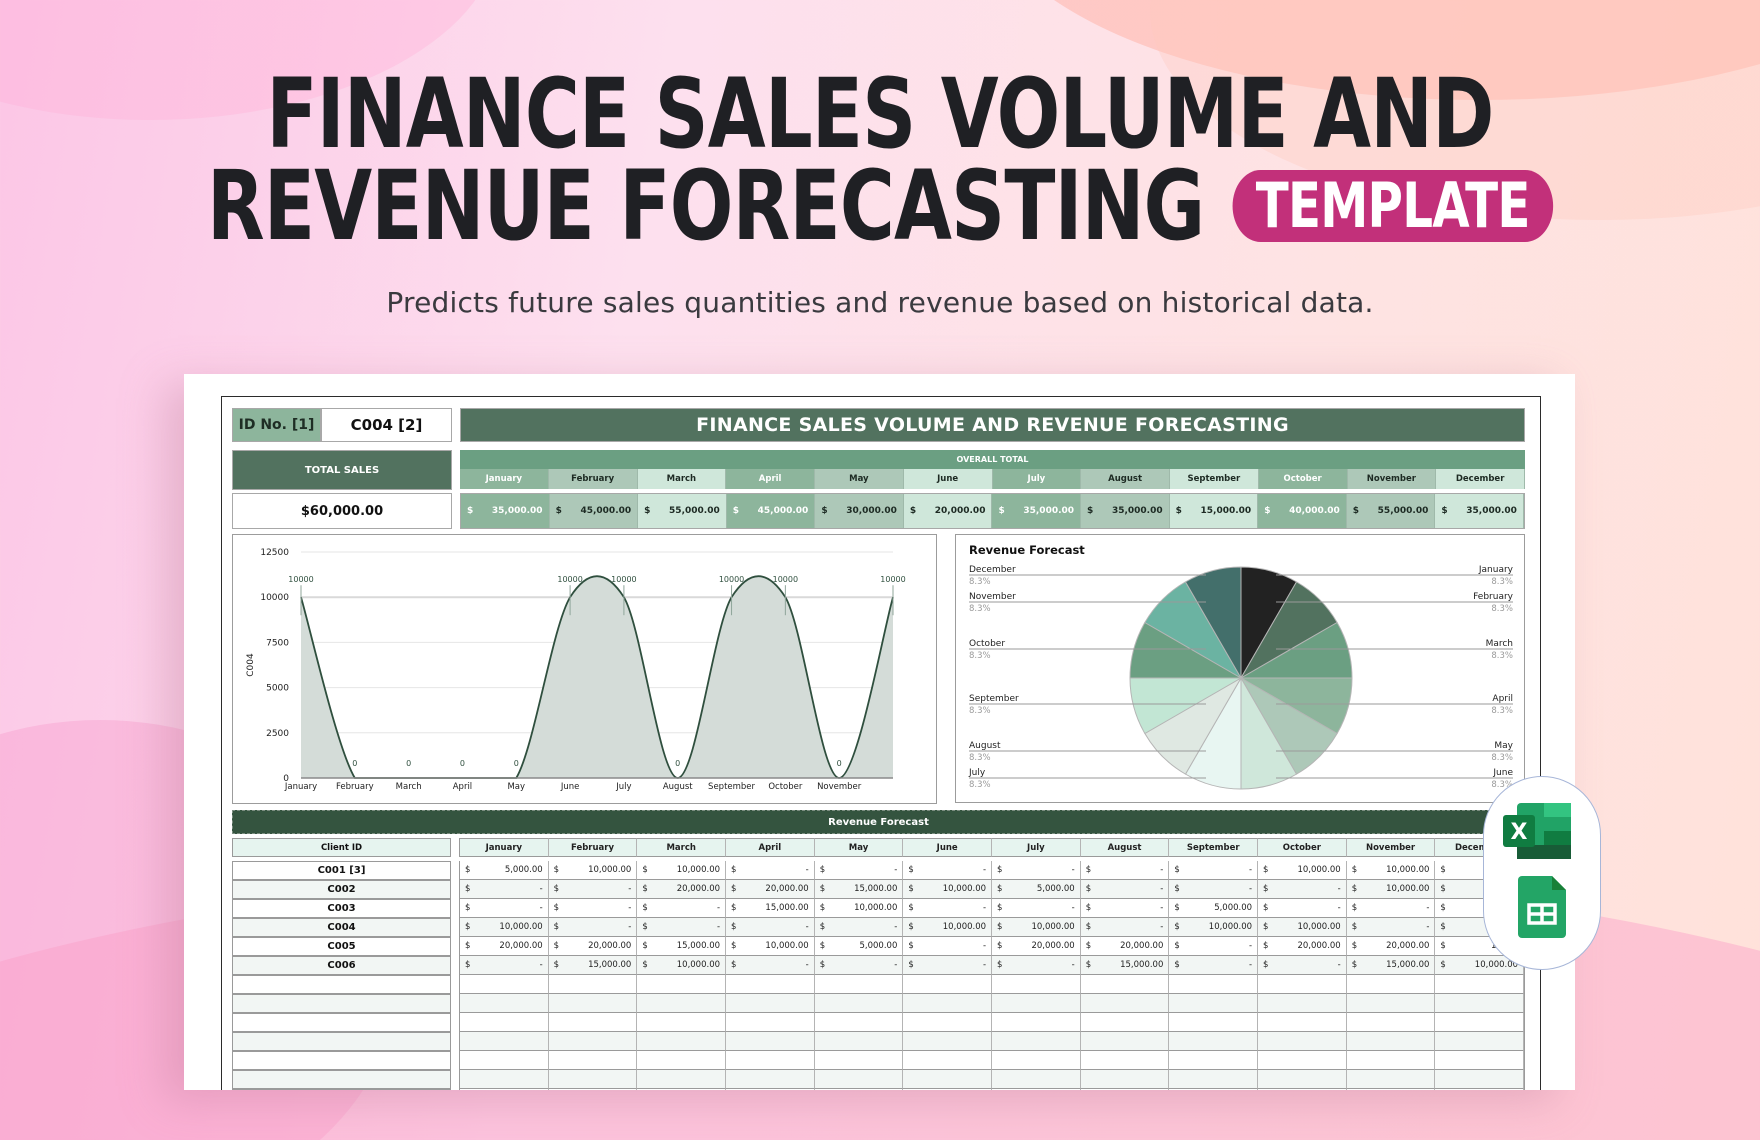  I want to click on client-id-cell: C001 [3], so click(341, 870).